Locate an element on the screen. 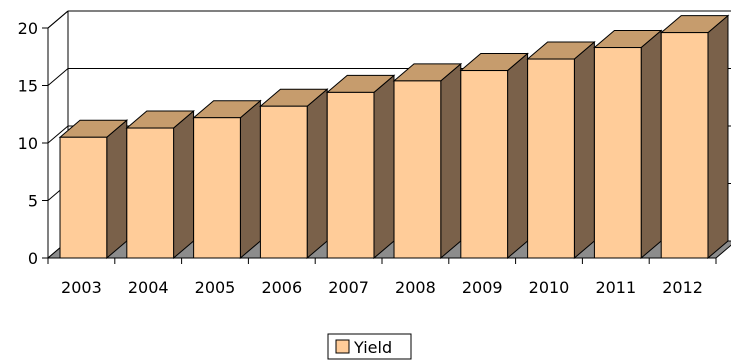  bar-2007 is located at coordinates (360, 167).